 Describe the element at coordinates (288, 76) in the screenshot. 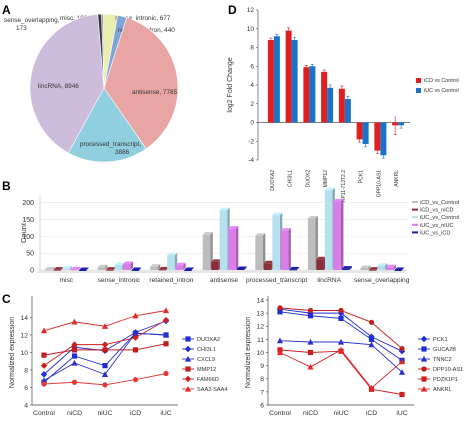

I see `bar-d-icd-vs-control-chi3l1` at that location.